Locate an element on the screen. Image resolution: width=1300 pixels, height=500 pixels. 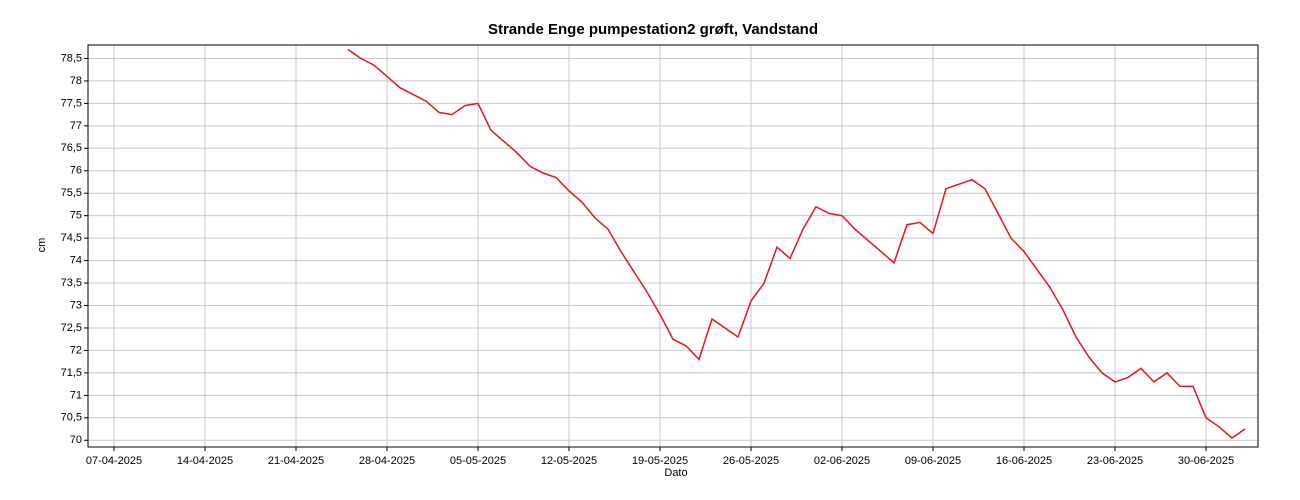
x-tick-label: 21-04-2025 is located at coordinates (296, 461).